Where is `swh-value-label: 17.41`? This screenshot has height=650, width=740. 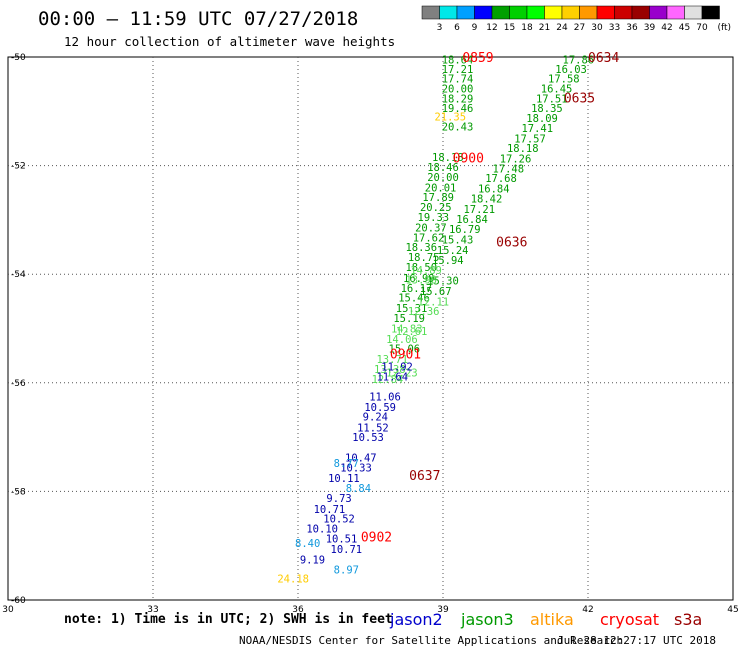 swh-value-label: 17.41 is located at coordinates (537, 129).